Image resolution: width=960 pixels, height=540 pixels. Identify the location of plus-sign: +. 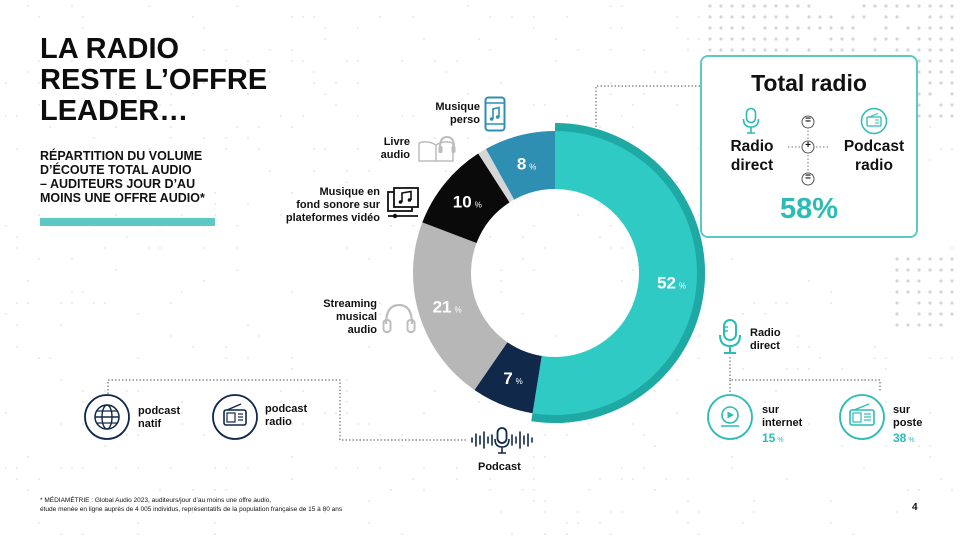
(808, 145).